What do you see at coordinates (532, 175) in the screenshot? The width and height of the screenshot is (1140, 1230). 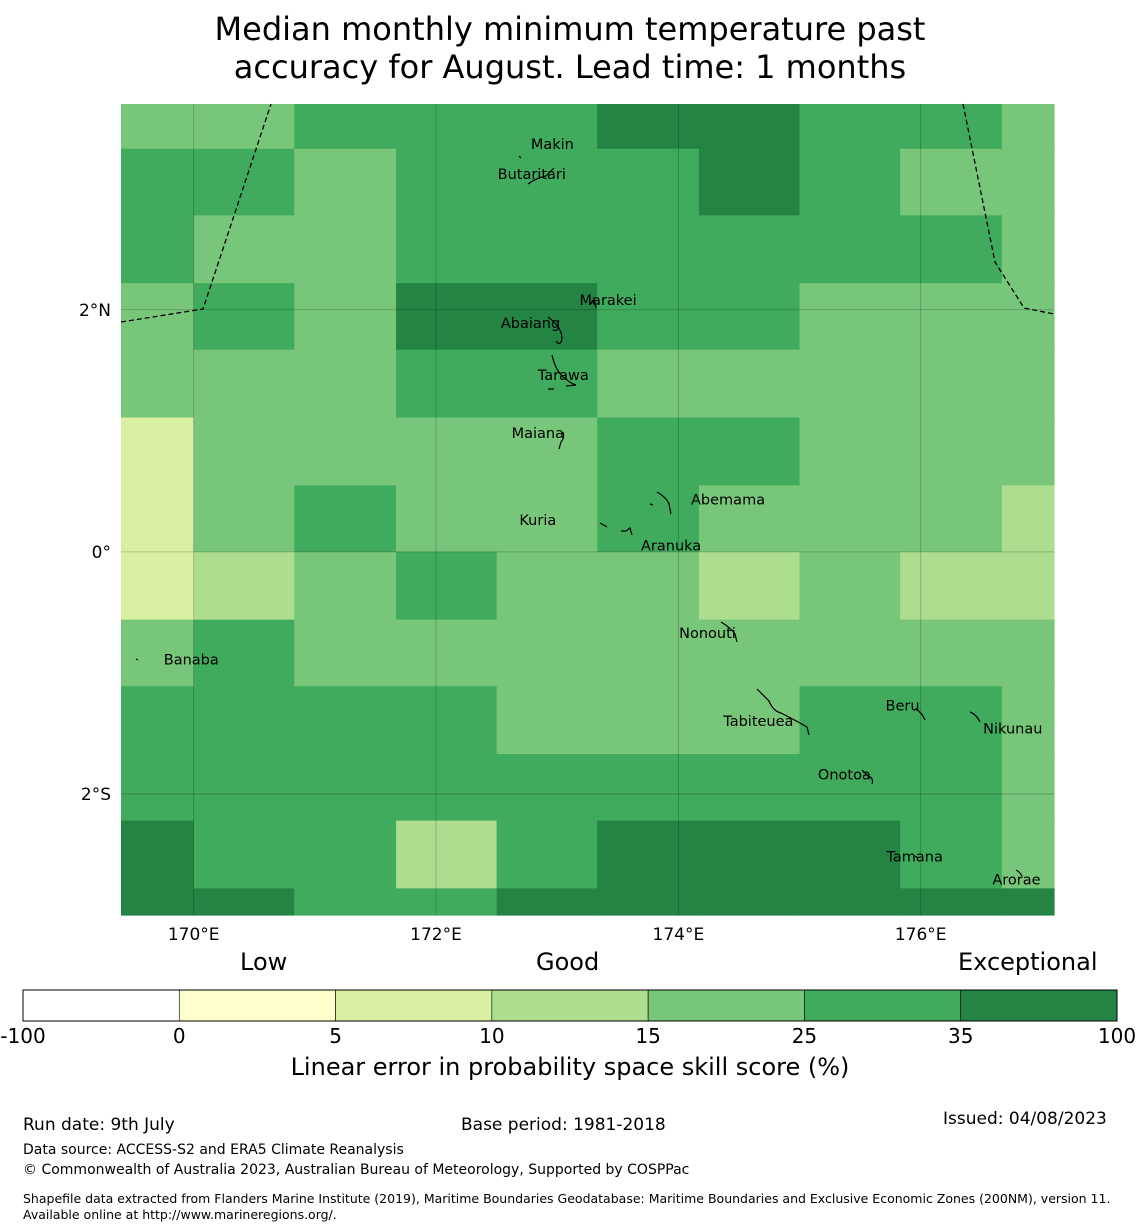 I see `place-label: Butaritari` at bounding box center [532, 175].